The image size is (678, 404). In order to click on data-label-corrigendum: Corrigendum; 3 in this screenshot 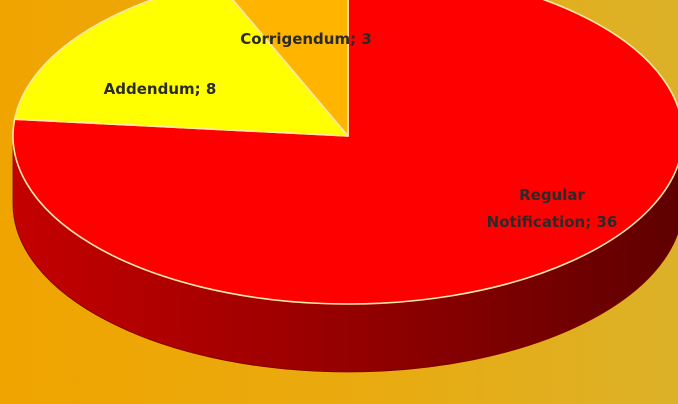, I will do `click(306, 39)`.